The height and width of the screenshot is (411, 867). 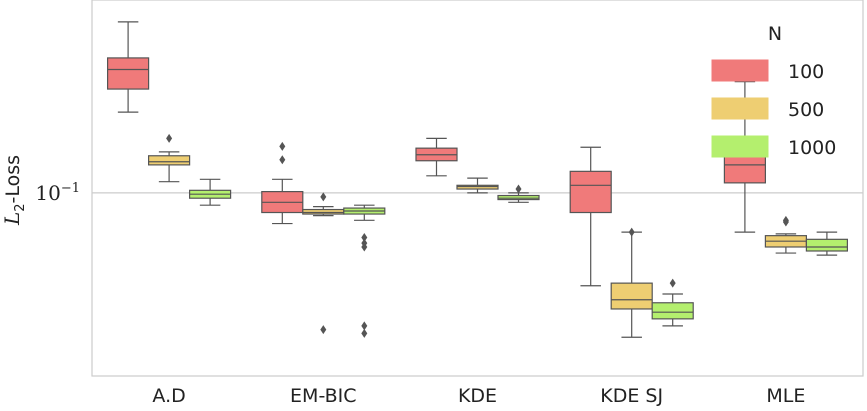 I want to click on box-kde-n100, so click(x=436, y=157).